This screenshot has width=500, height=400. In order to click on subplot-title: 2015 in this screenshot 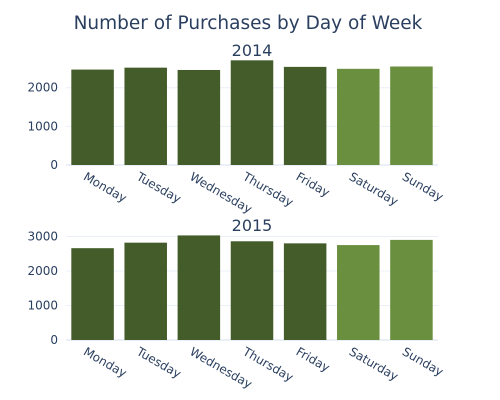, I will do `click(252, 225)`.